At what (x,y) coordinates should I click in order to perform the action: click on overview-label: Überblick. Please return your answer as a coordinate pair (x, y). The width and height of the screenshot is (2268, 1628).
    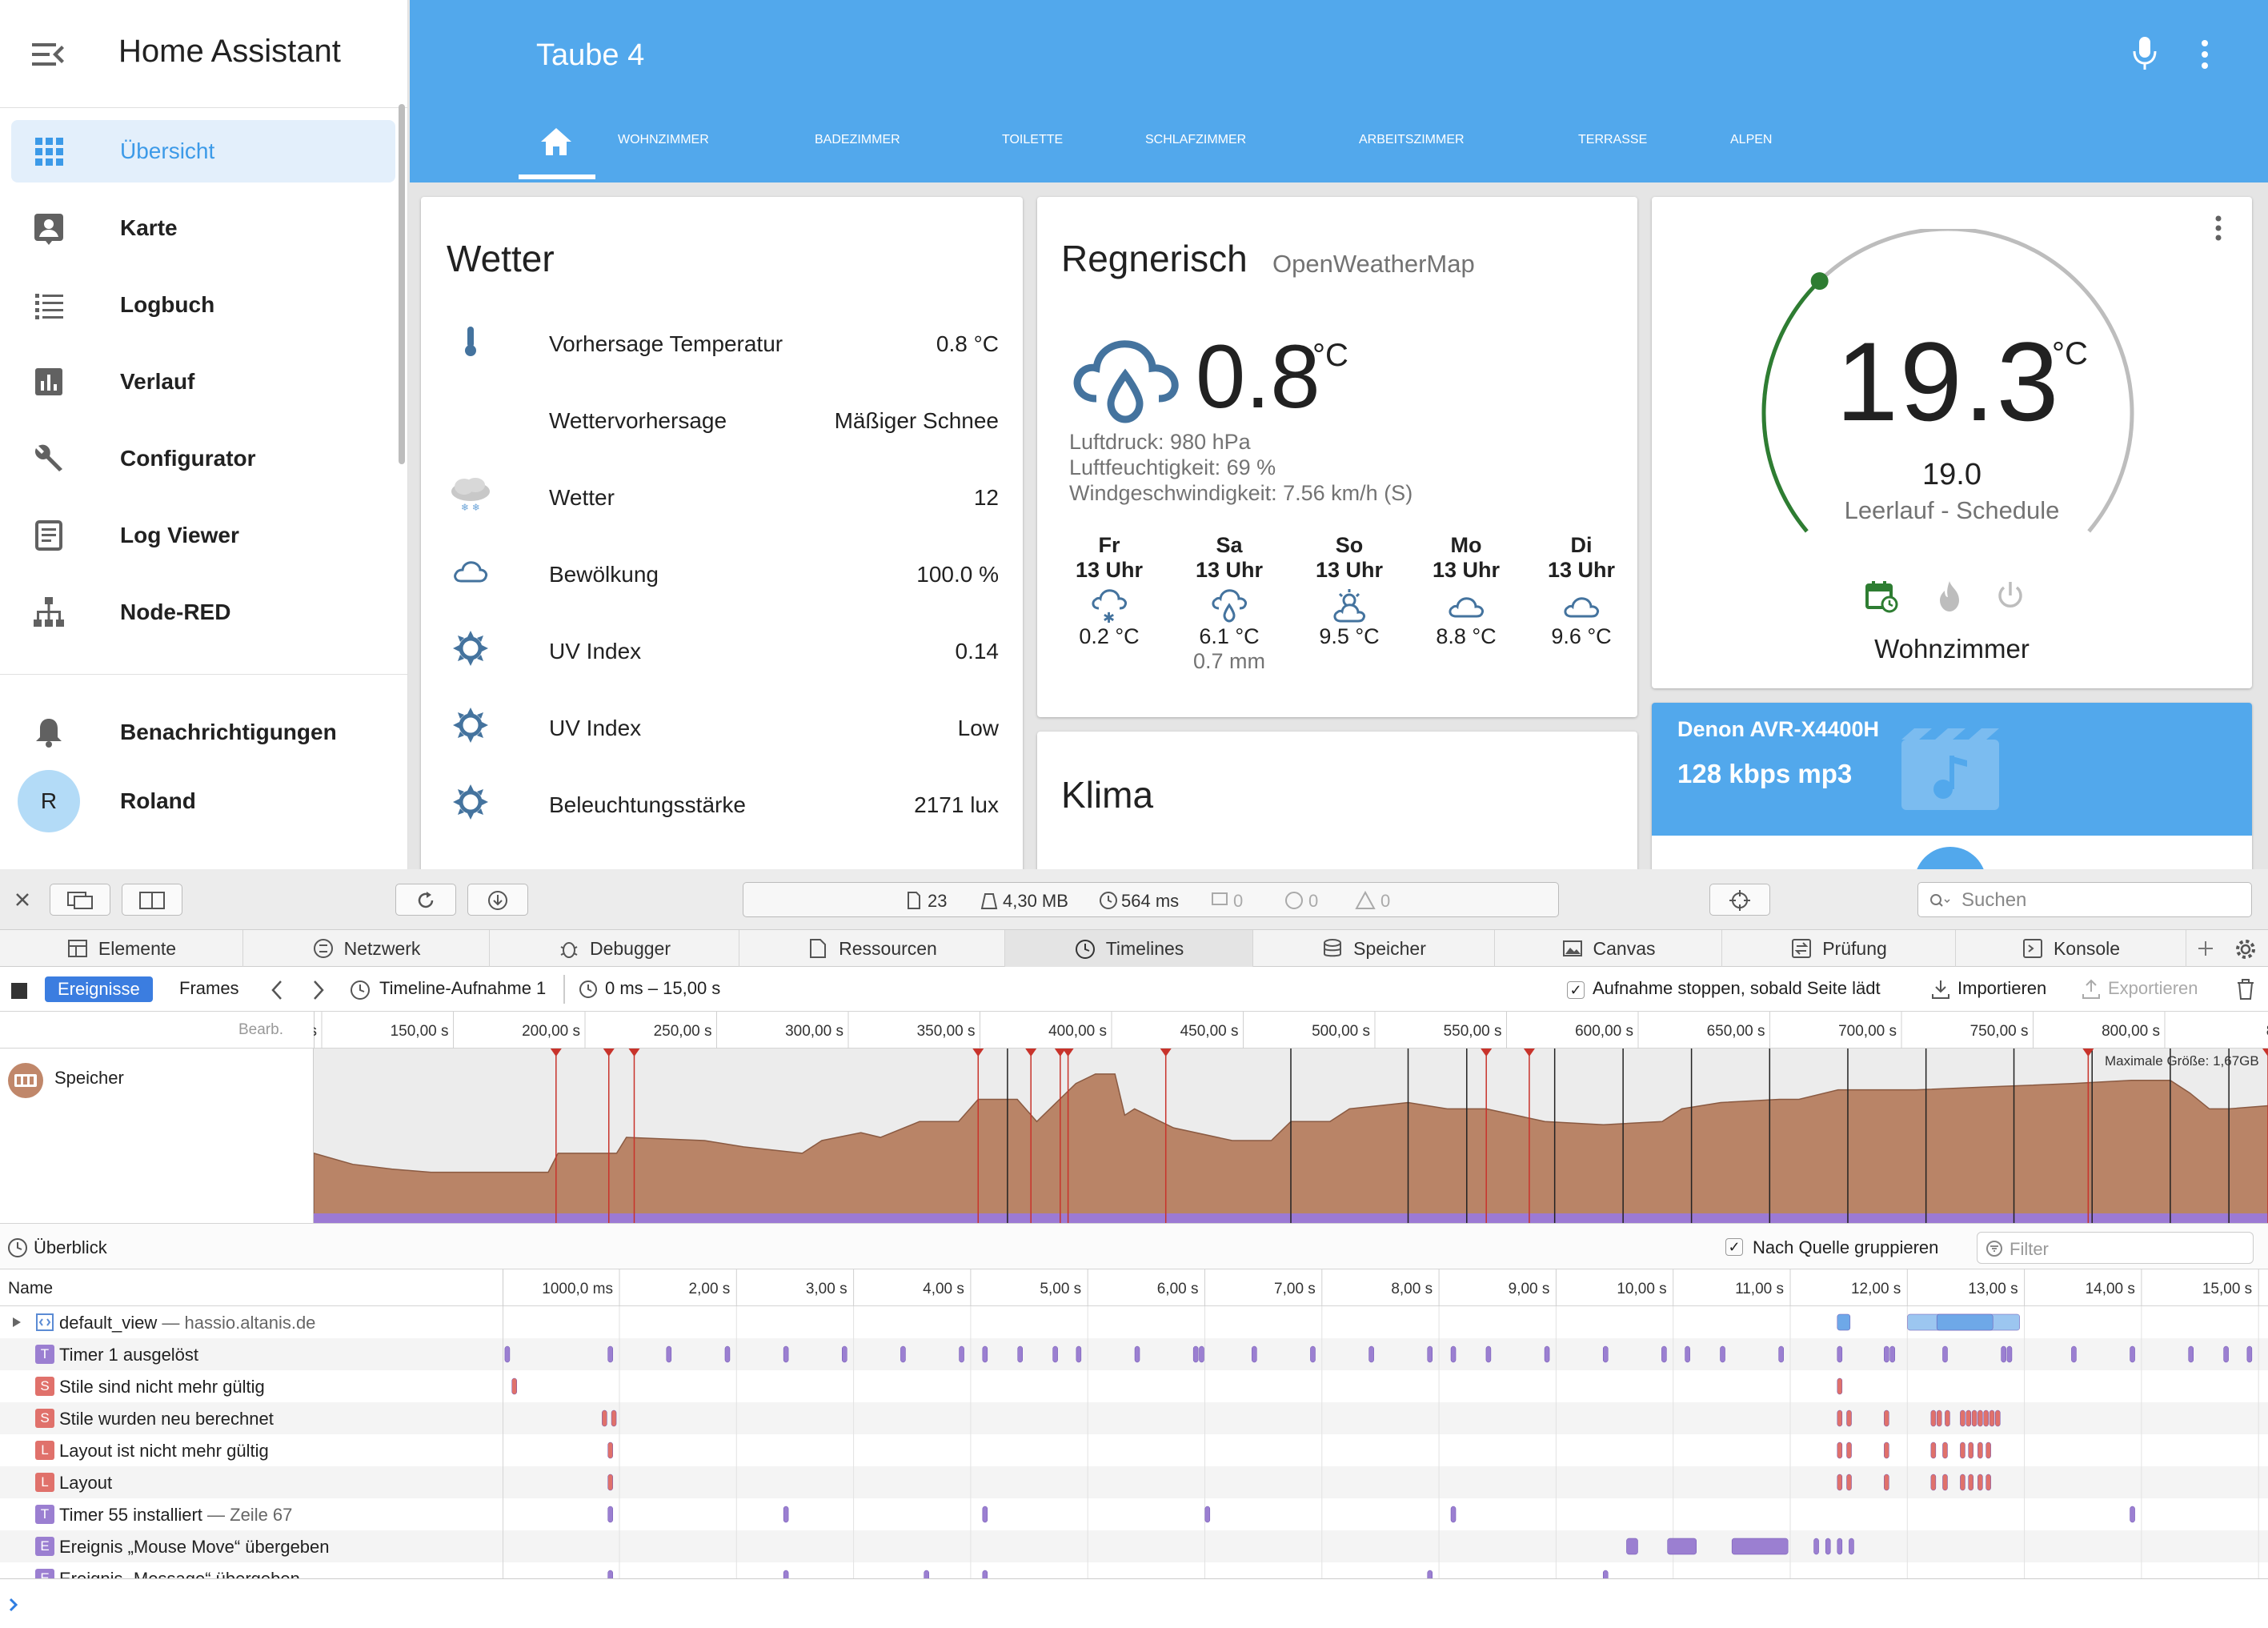
    Looking at the image, I should click on (70, 1247).